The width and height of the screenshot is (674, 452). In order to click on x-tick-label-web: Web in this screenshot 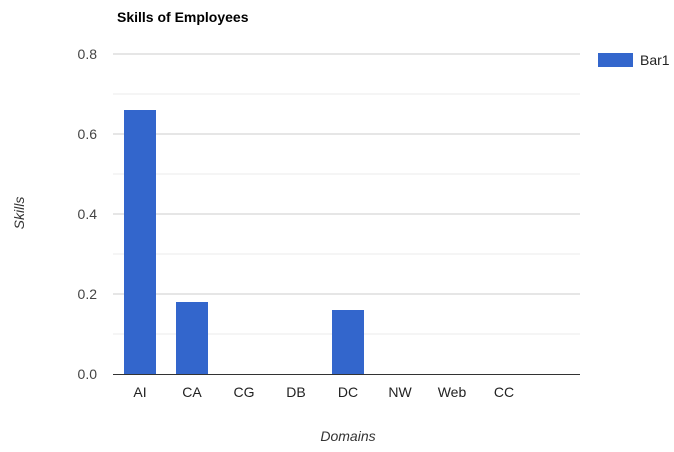, I will do `click(452, 392)`.